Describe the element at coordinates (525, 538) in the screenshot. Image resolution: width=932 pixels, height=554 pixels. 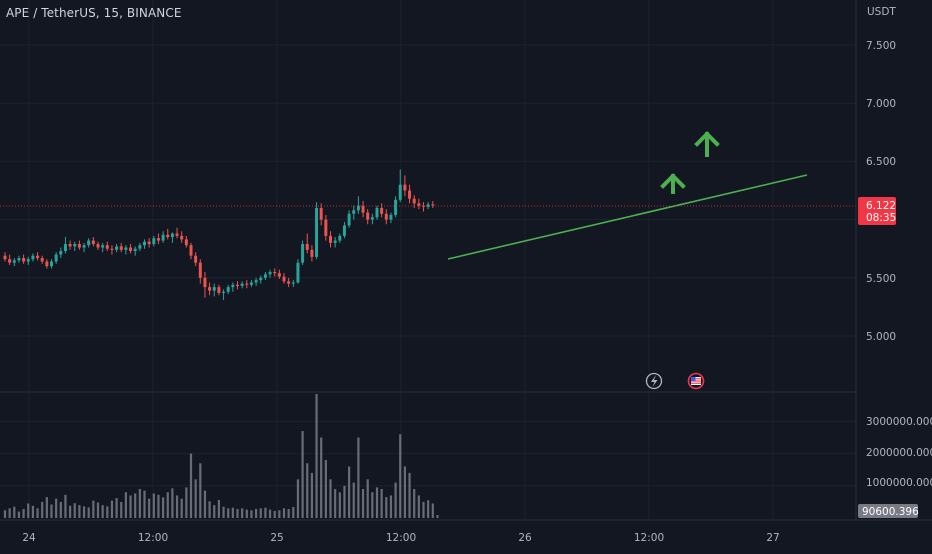
I see `time-label: 26` at that location.